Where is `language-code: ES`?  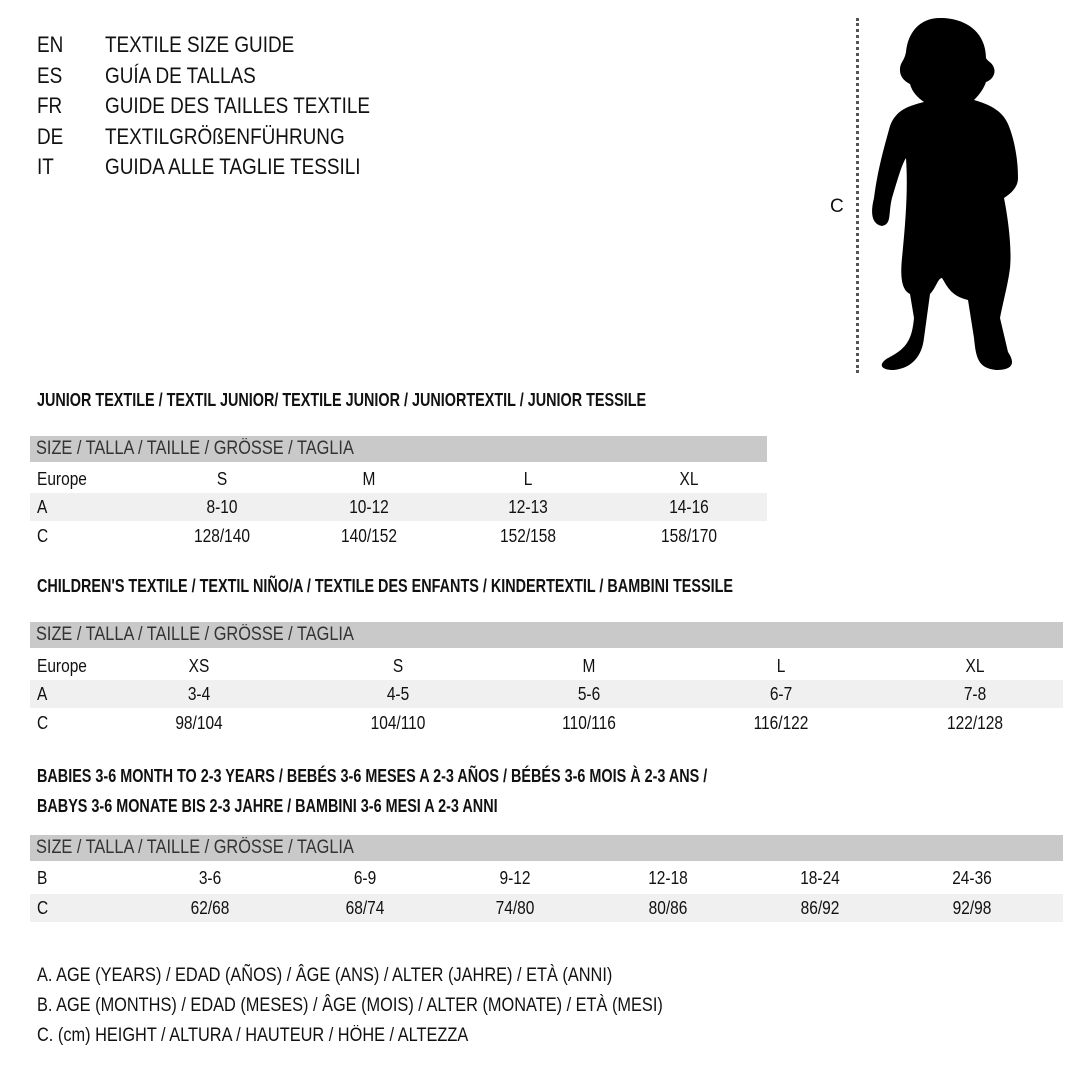 language-code: ES is located at coordinates (51, 76).